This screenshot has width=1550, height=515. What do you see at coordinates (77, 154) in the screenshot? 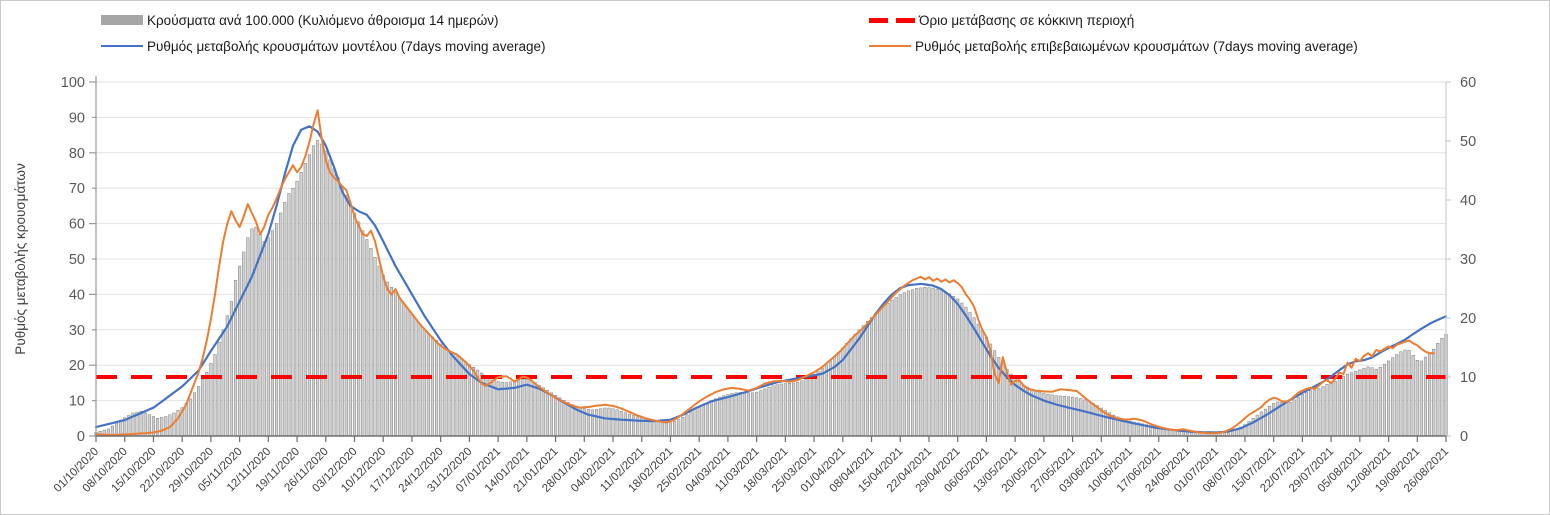
I see `y-left-tick-label: 80` at bounding box center [77, 154].